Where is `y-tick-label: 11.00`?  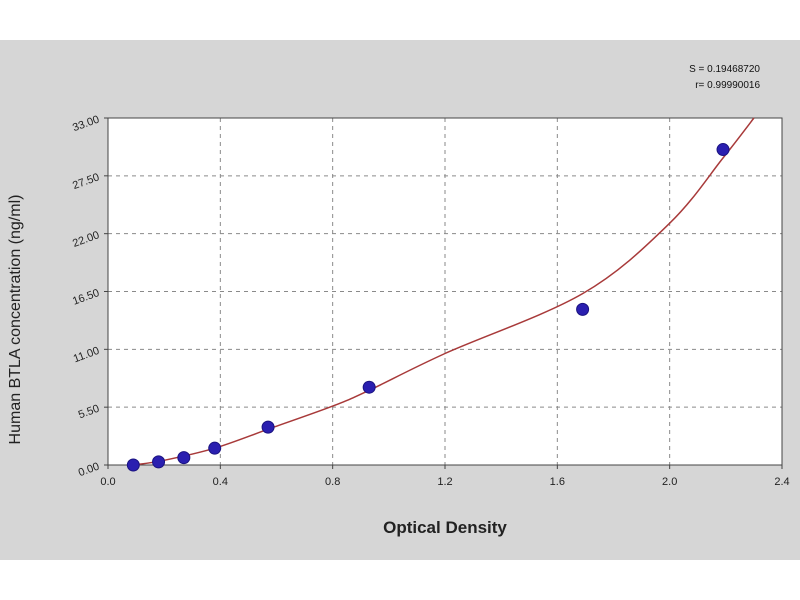 y-tick-label: 11.00 is located at coordinates (86, 355).